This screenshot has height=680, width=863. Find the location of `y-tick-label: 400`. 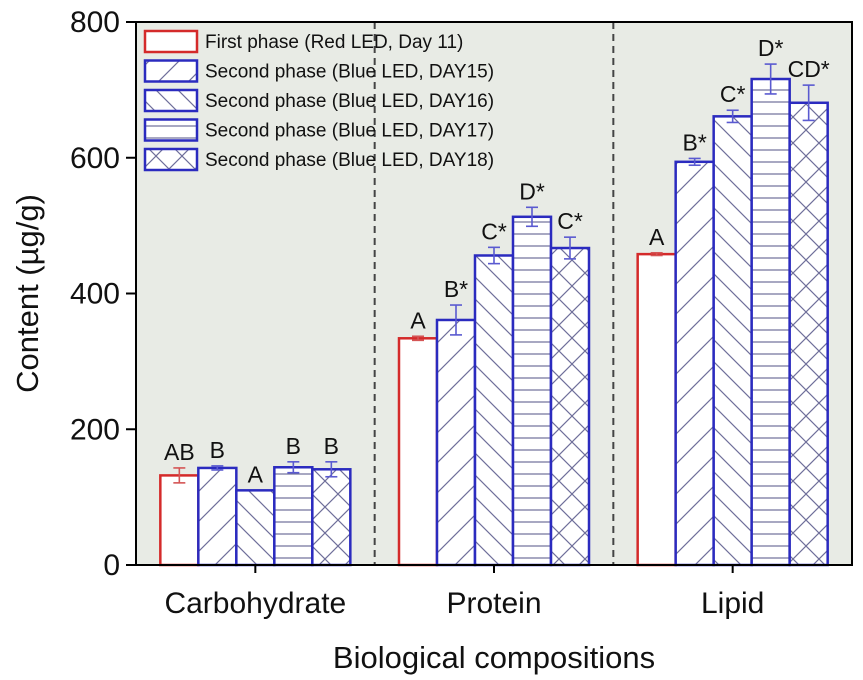

y-tick-label: 400 is located at coordinates (95, 294).